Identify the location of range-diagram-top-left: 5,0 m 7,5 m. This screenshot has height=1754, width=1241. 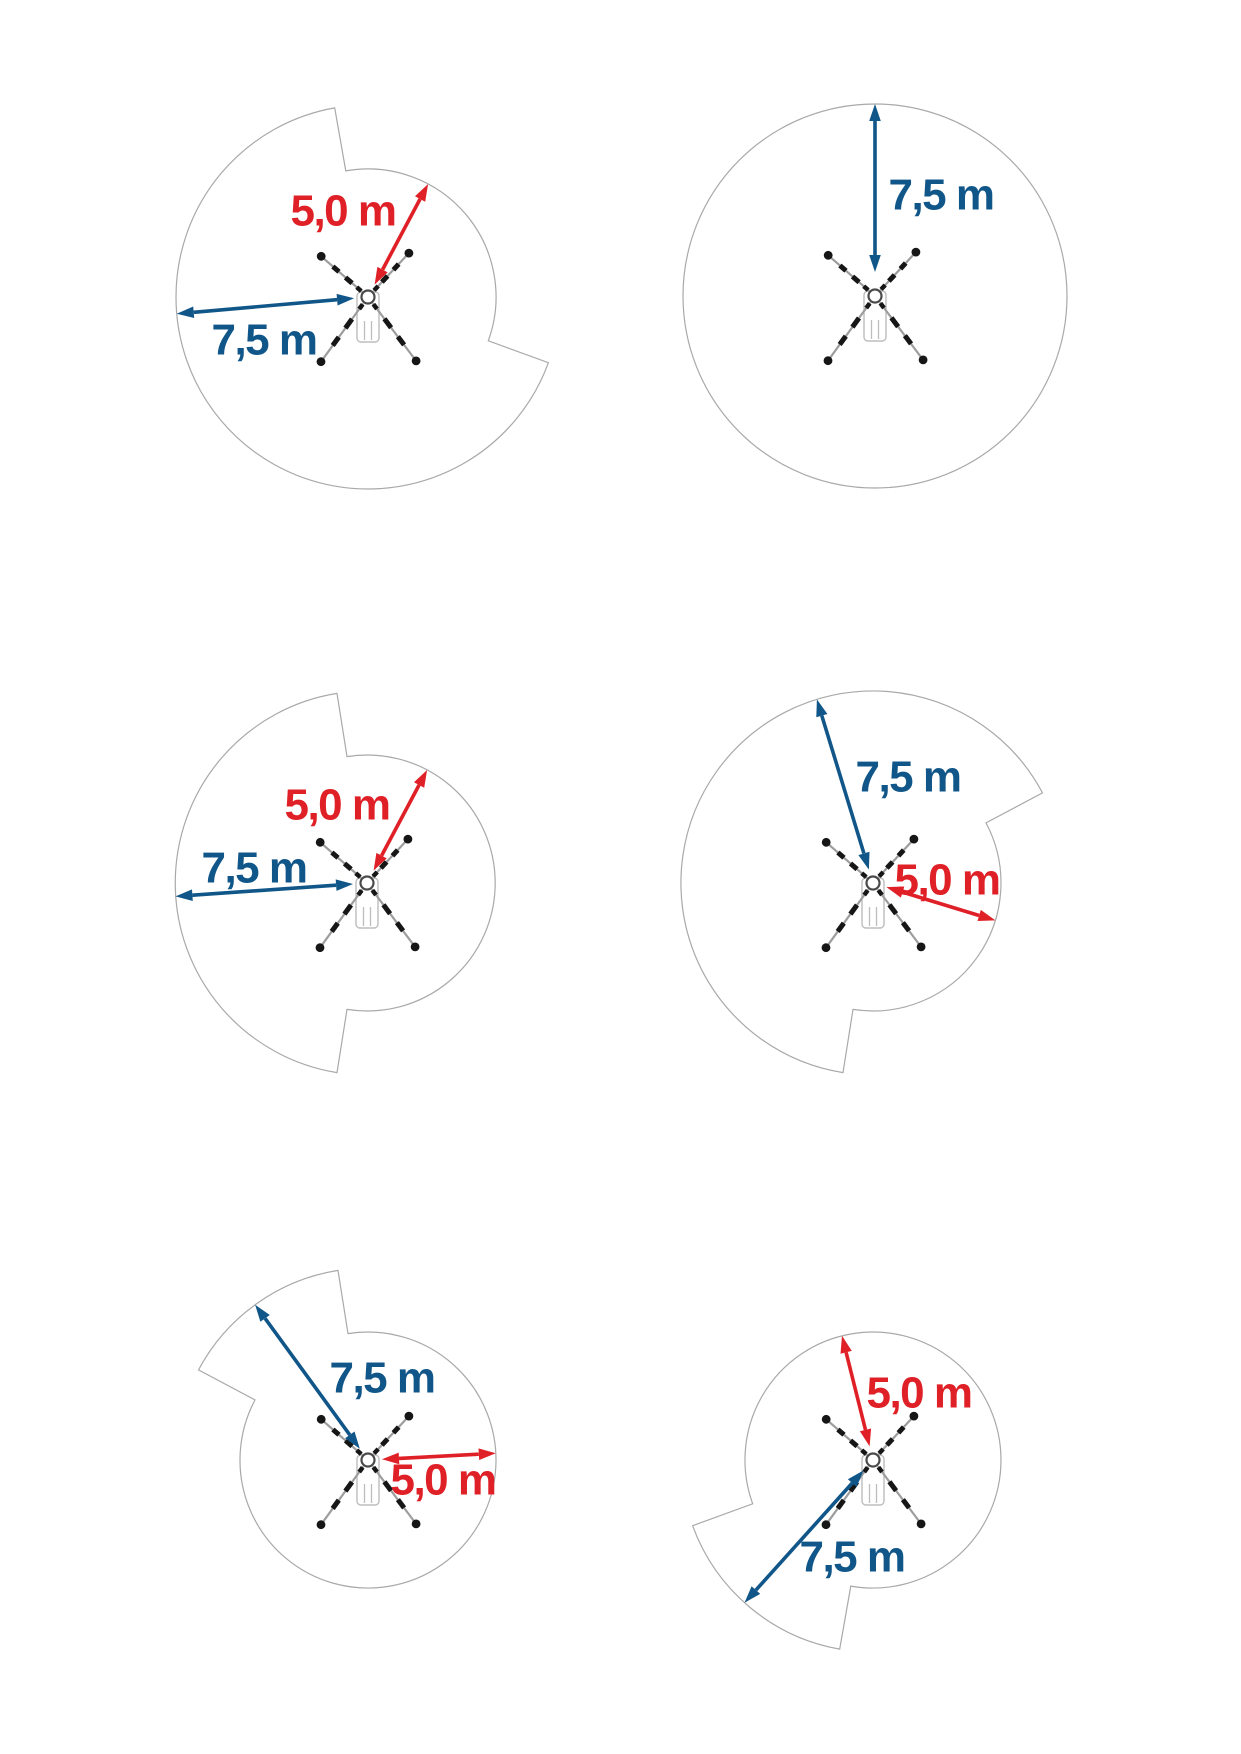
(362, 298).